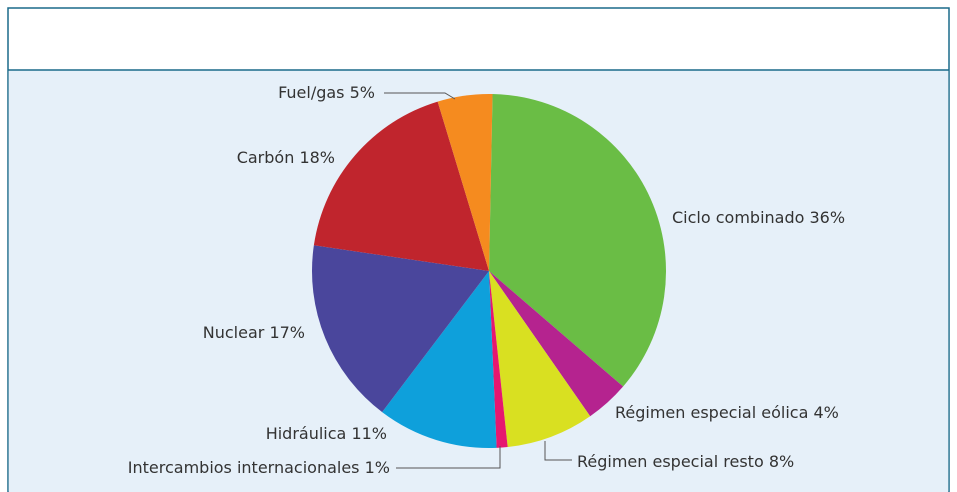 This screenshot has width=957, height=492. I want to click on label-value: 18%, so click(317, 157).